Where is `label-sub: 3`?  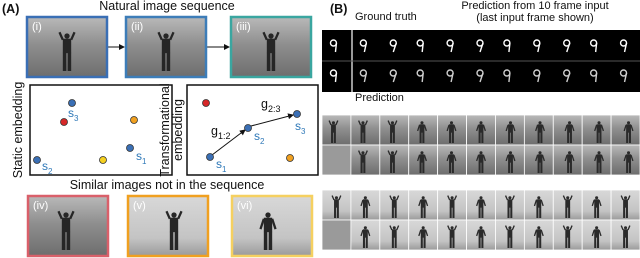
label-sub: 3 is located at coordinates (76, 118).